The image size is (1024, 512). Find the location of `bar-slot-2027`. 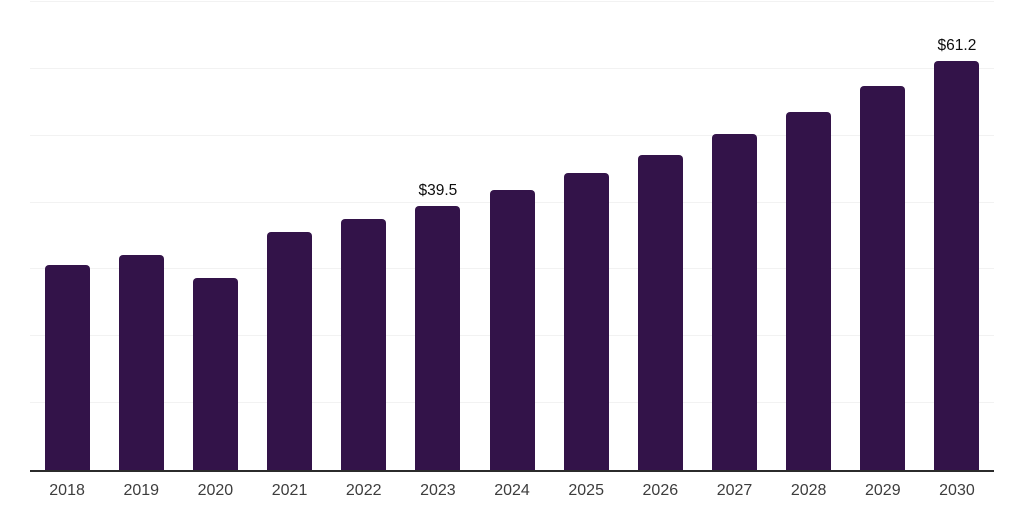

bar-slot-2027 is located at coordinates (734, 236).